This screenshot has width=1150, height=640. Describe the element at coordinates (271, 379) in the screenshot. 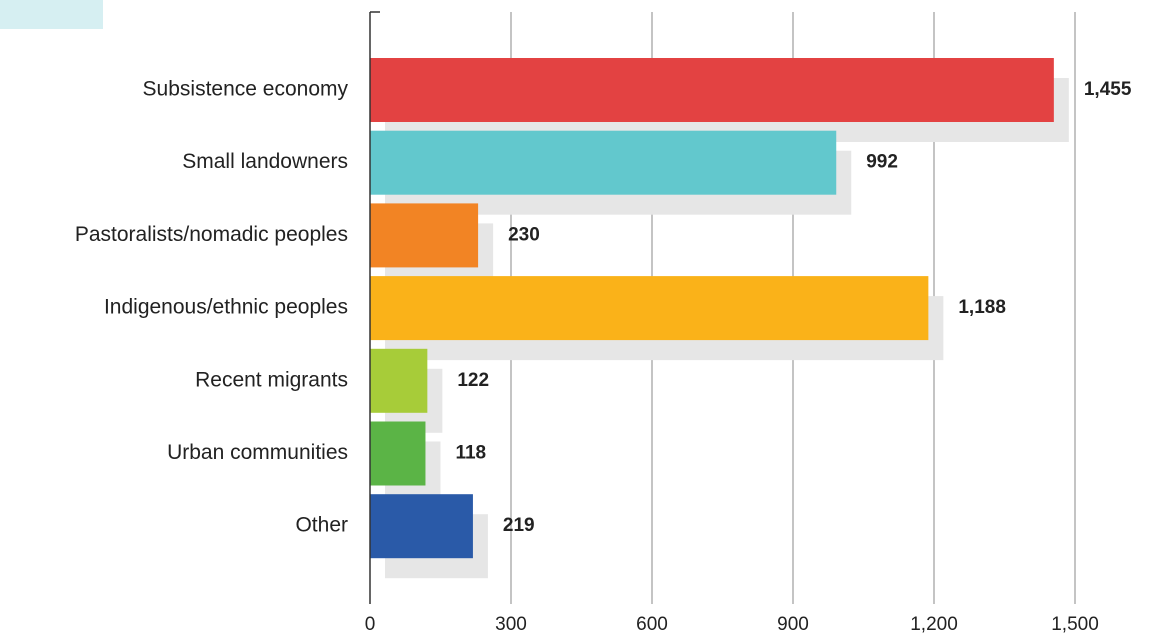

I see `category-label-4: Recent migrants` at that location.